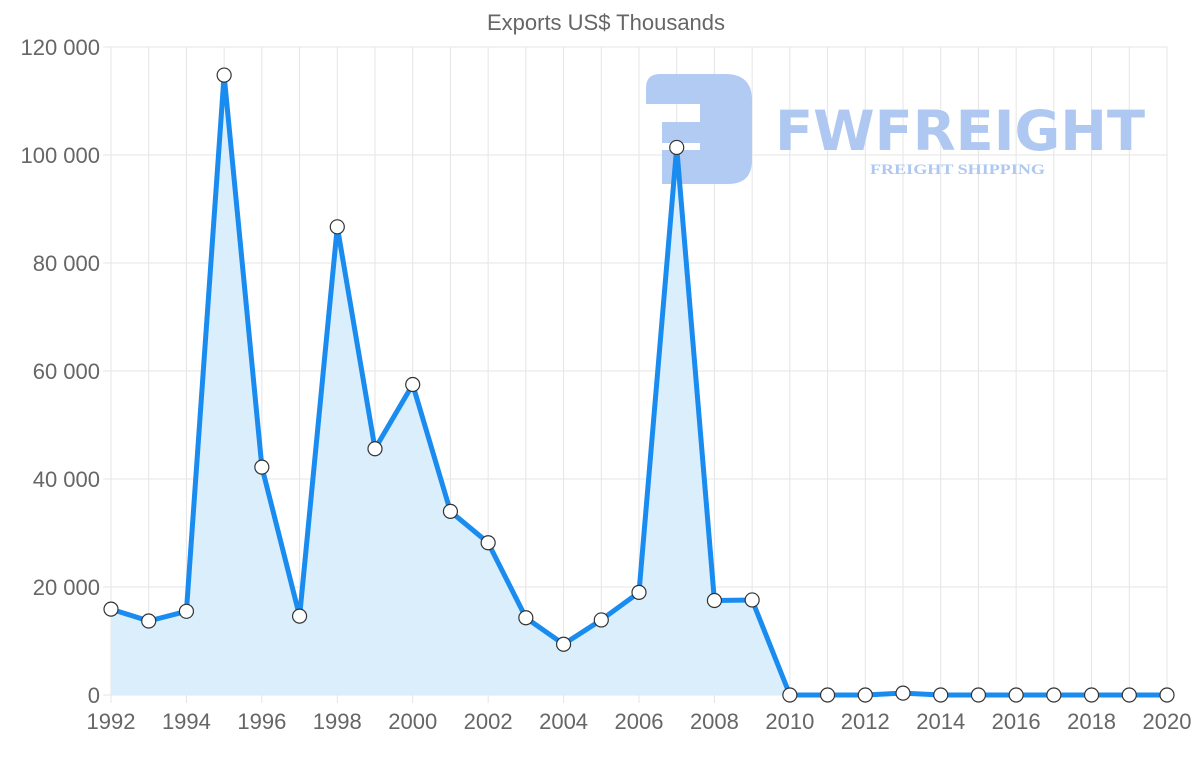 The height and width of the screenshot is (763, 1200). What do you see at coordinates (699, 129) in the screenshot?
I see `fwfreight-logo-icon` at bounding box center [699, 129].